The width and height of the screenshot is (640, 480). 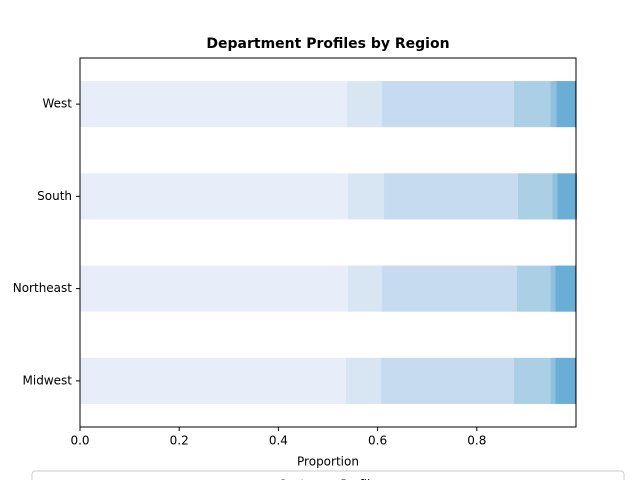 What do you see at coordinates (328, 475) in the screenshot?
I see `legend-box` at bounding box center [328, 475].